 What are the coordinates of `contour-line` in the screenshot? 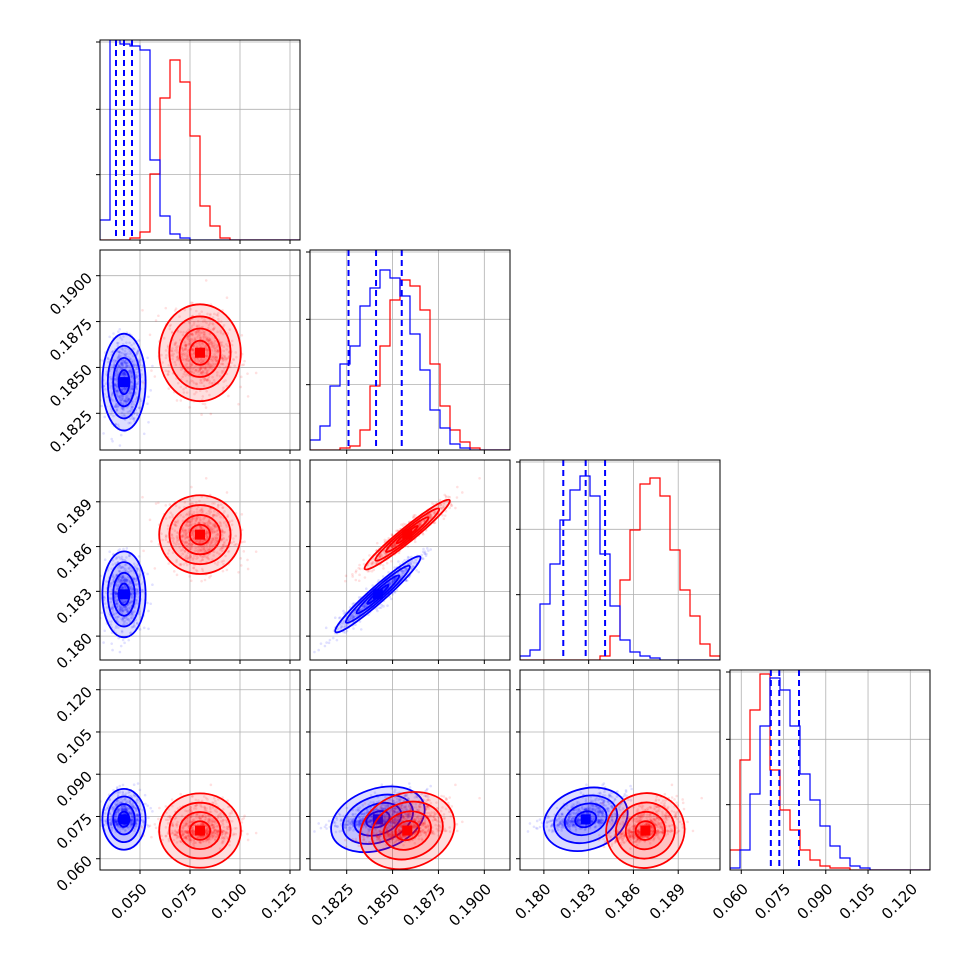 It's located at (200, 534).